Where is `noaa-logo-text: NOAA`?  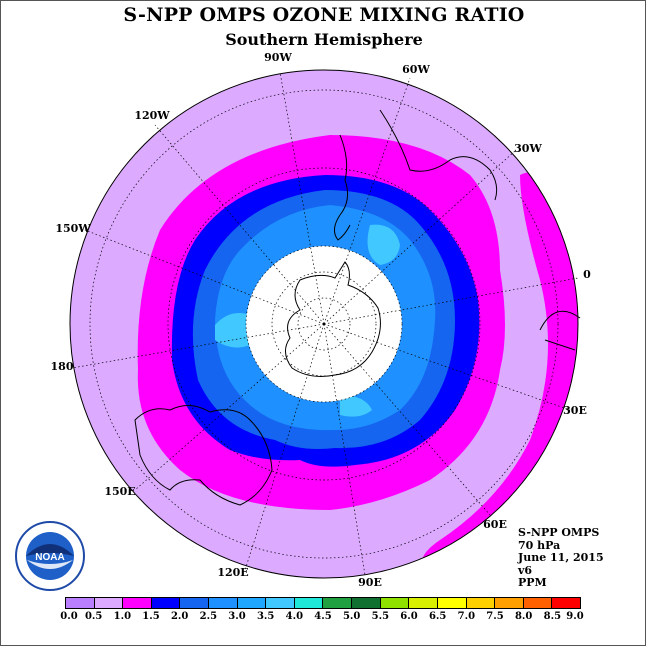
noaa-logo-text: NOAA is located at coordinates (49, 557).